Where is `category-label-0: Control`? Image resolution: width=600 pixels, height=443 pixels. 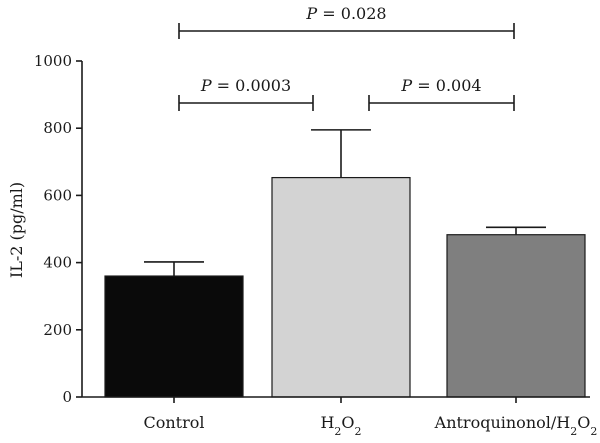
category-label-0: Control is located at coordinates (173, 422).